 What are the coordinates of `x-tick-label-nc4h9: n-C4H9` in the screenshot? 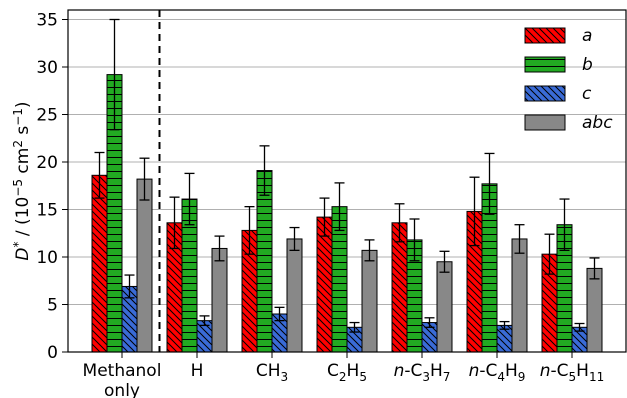 It's located at (497, 372).